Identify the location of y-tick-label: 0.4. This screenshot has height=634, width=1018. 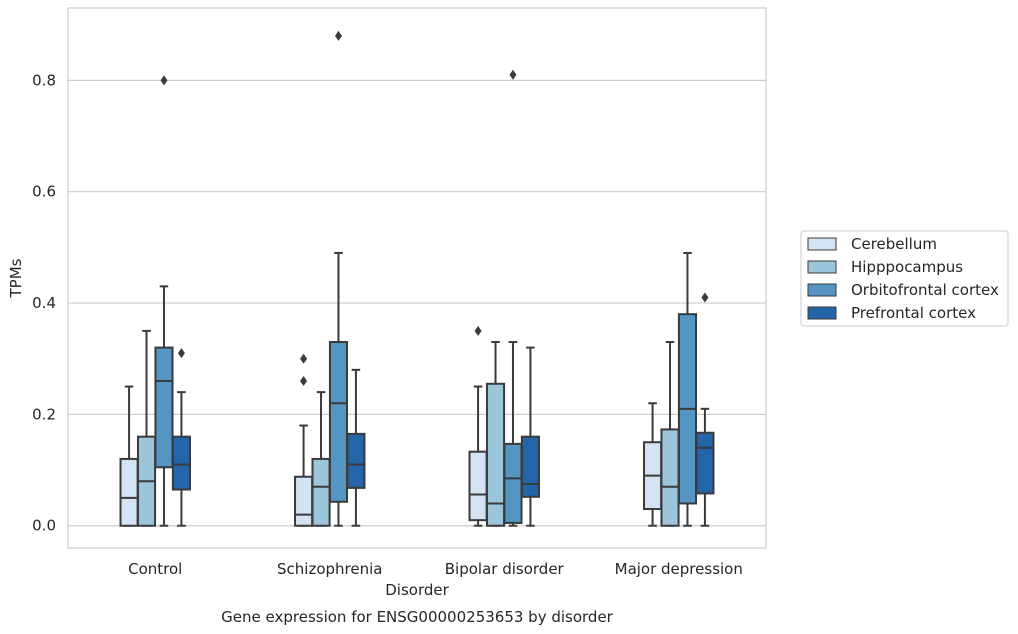
(44, 303).